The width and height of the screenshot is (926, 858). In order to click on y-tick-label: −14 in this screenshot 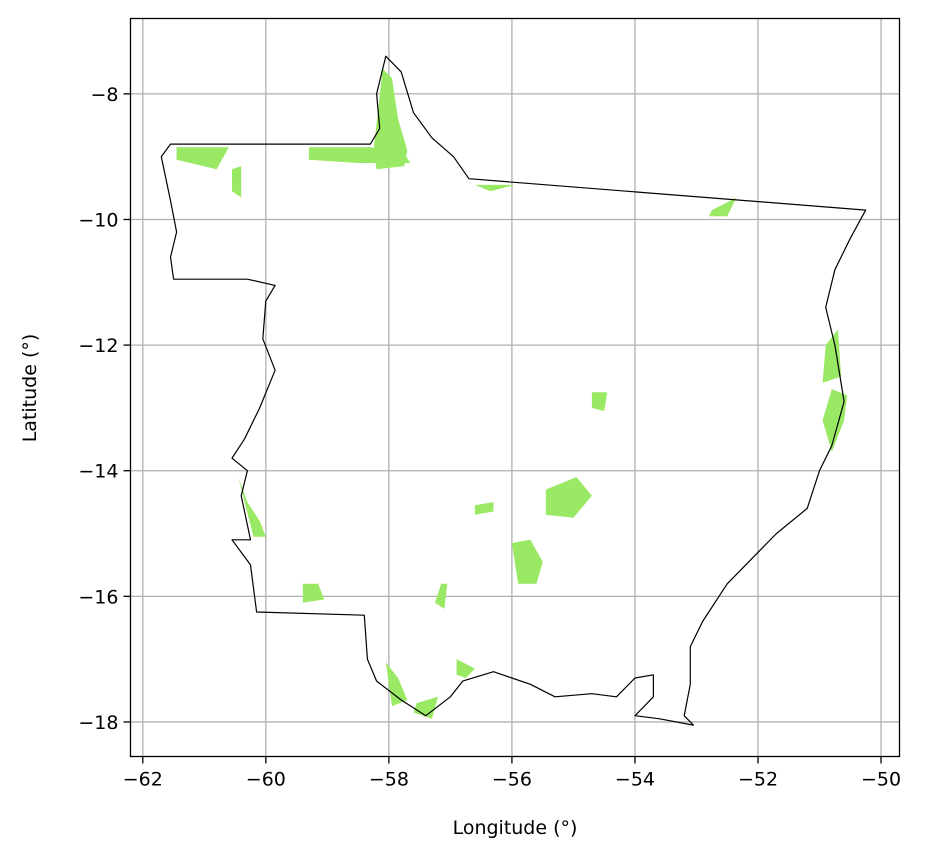, I will do `click(98, 472)`.